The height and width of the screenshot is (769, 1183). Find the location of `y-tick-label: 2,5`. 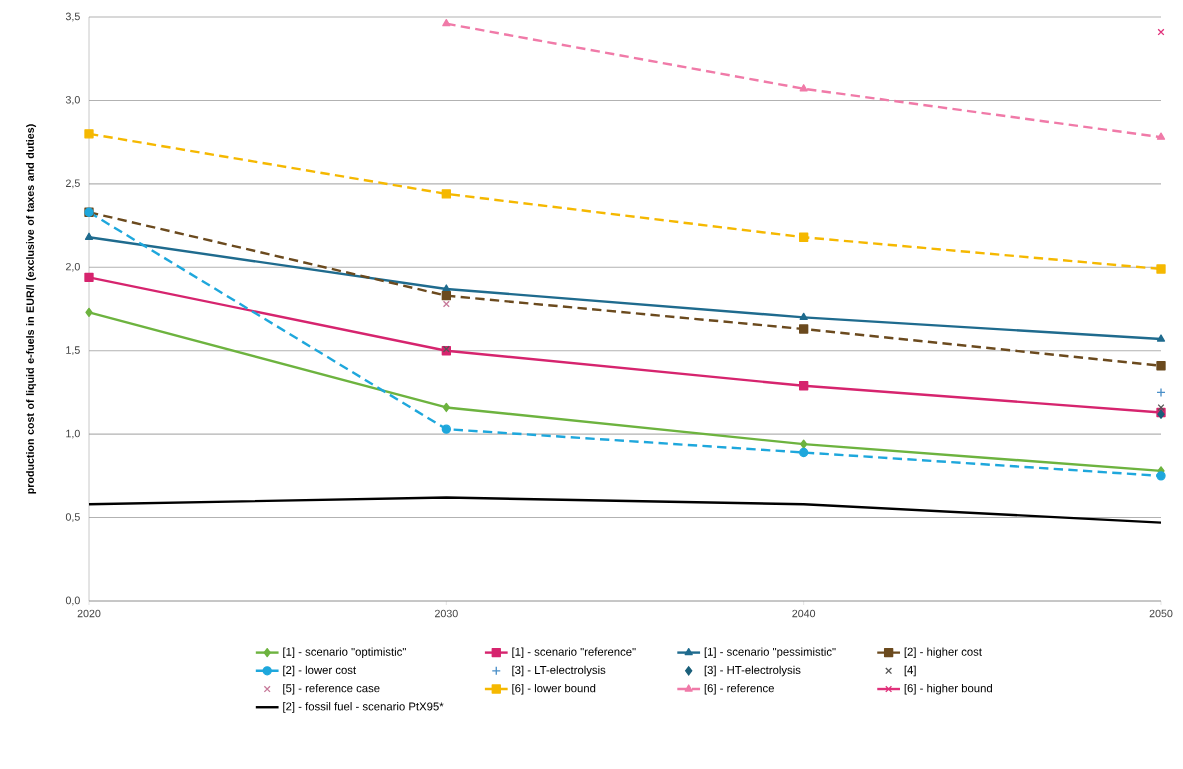

y-tick-label: 2,5 is located at coordinates (73, 184).